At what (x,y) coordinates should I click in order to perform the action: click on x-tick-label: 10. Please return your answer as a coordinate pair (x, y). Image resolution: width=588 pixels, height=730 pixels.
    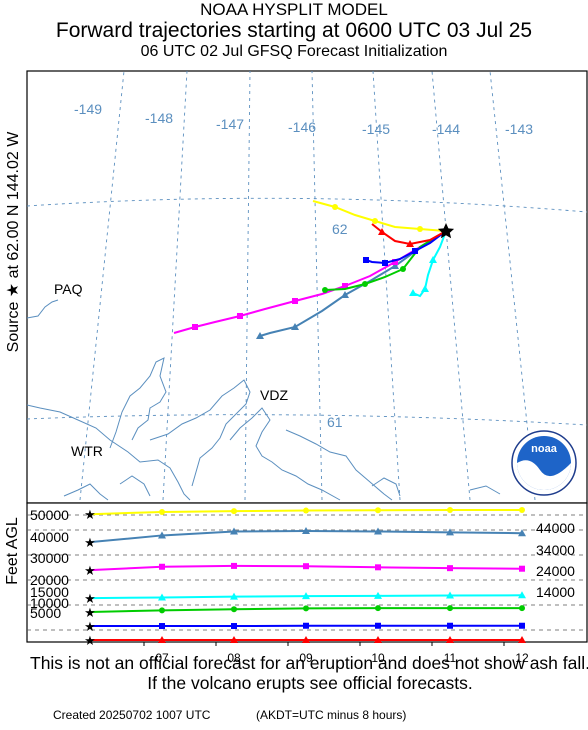
    Looking at the image, I should click on (378, 658).